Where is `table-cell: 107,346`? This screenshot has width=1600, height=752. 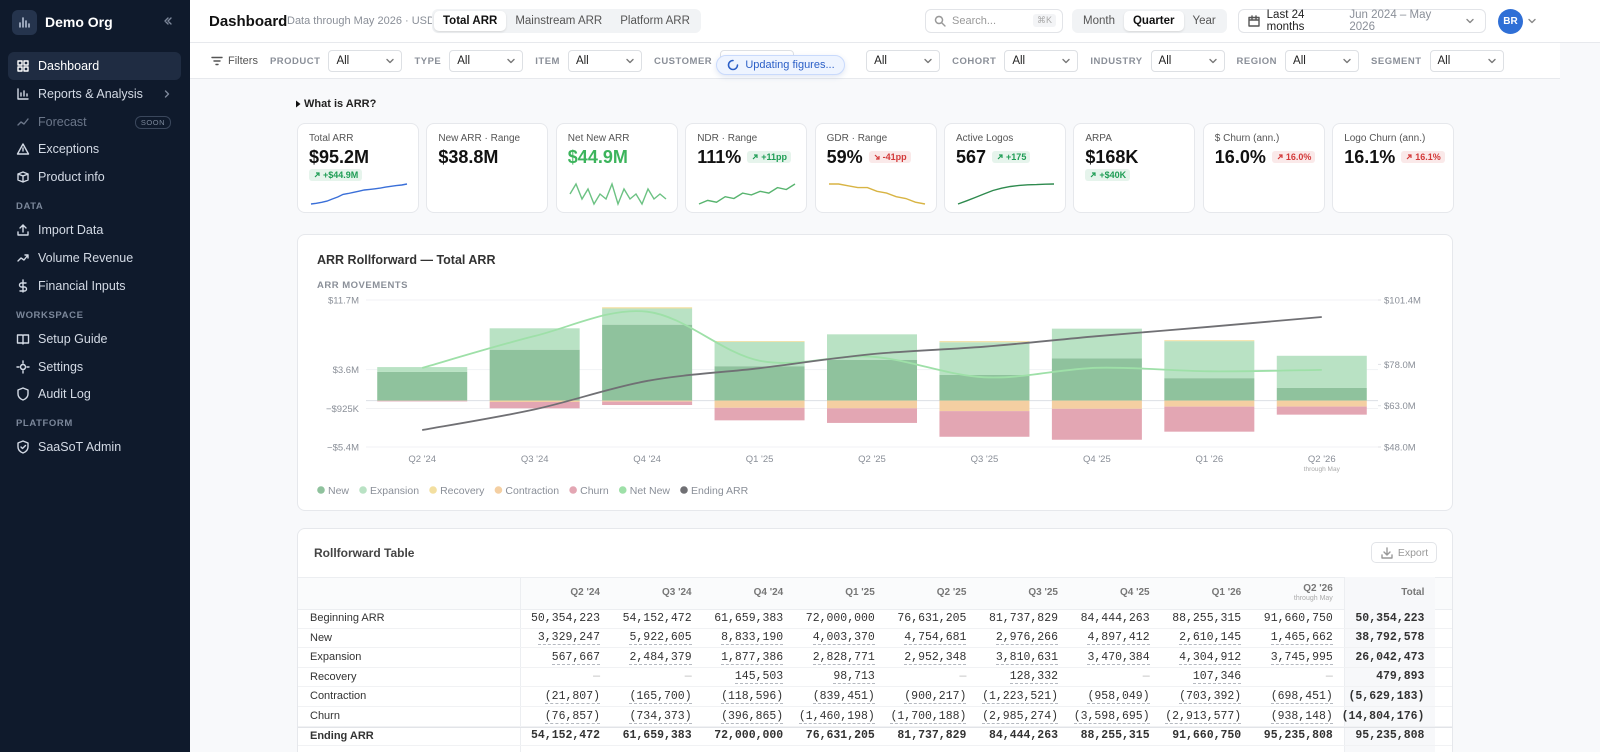 table-cell: 107,346 is located at coordinates (1217, 677).